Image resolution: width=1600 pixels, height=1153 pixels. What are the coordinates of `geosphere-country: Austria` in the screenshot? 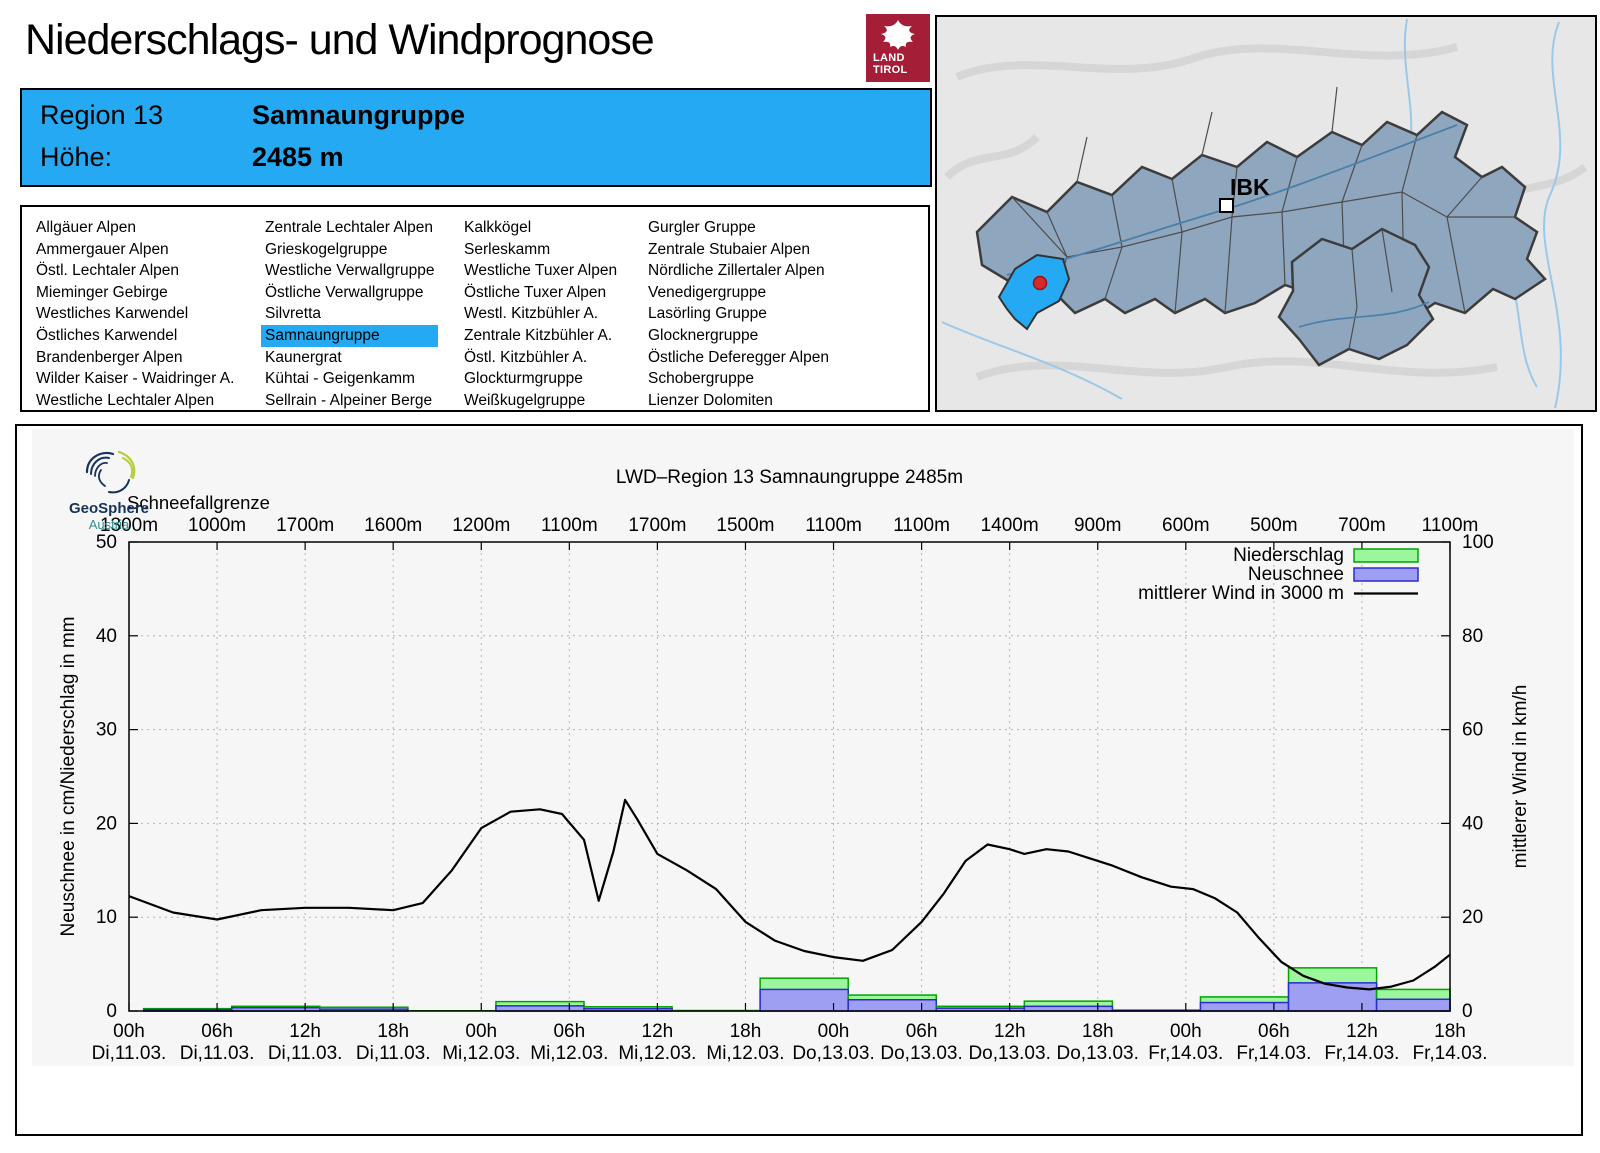 It's located at (109, 524).